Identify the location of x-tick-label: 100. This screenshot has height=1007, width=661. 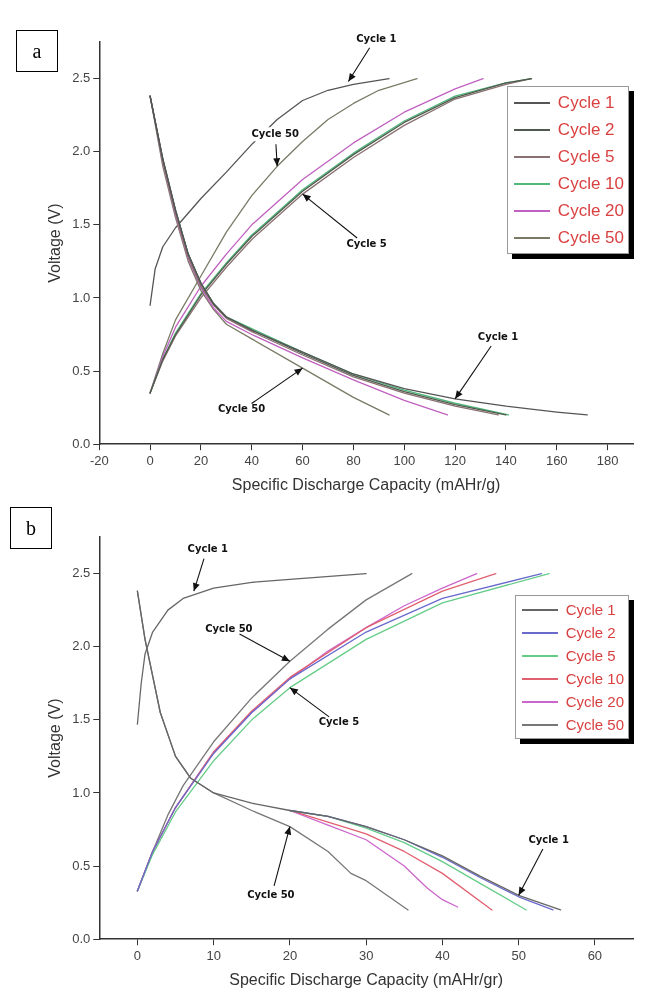
(404, 460).